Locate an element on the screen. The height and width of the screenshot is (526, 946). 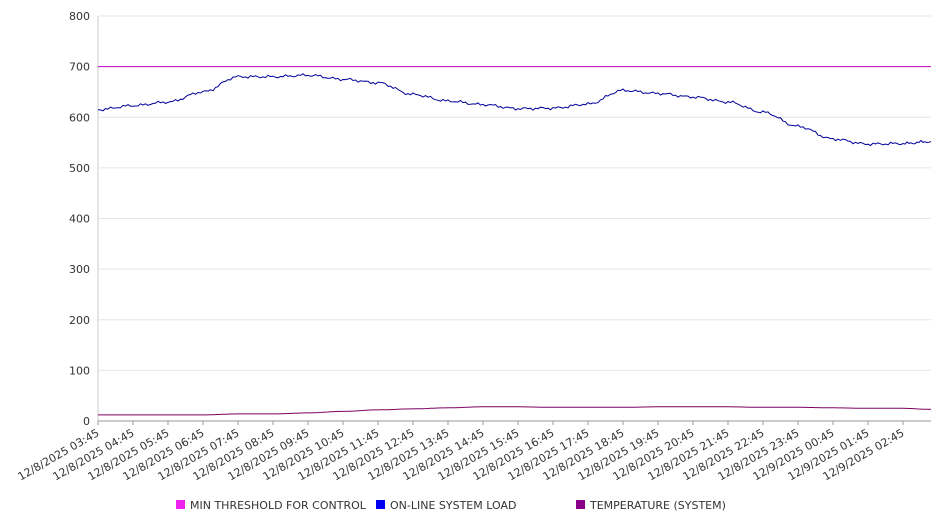
y-axis: 0 100 200 300 400 500 600 700 800 is located at coordinates (84, 219).